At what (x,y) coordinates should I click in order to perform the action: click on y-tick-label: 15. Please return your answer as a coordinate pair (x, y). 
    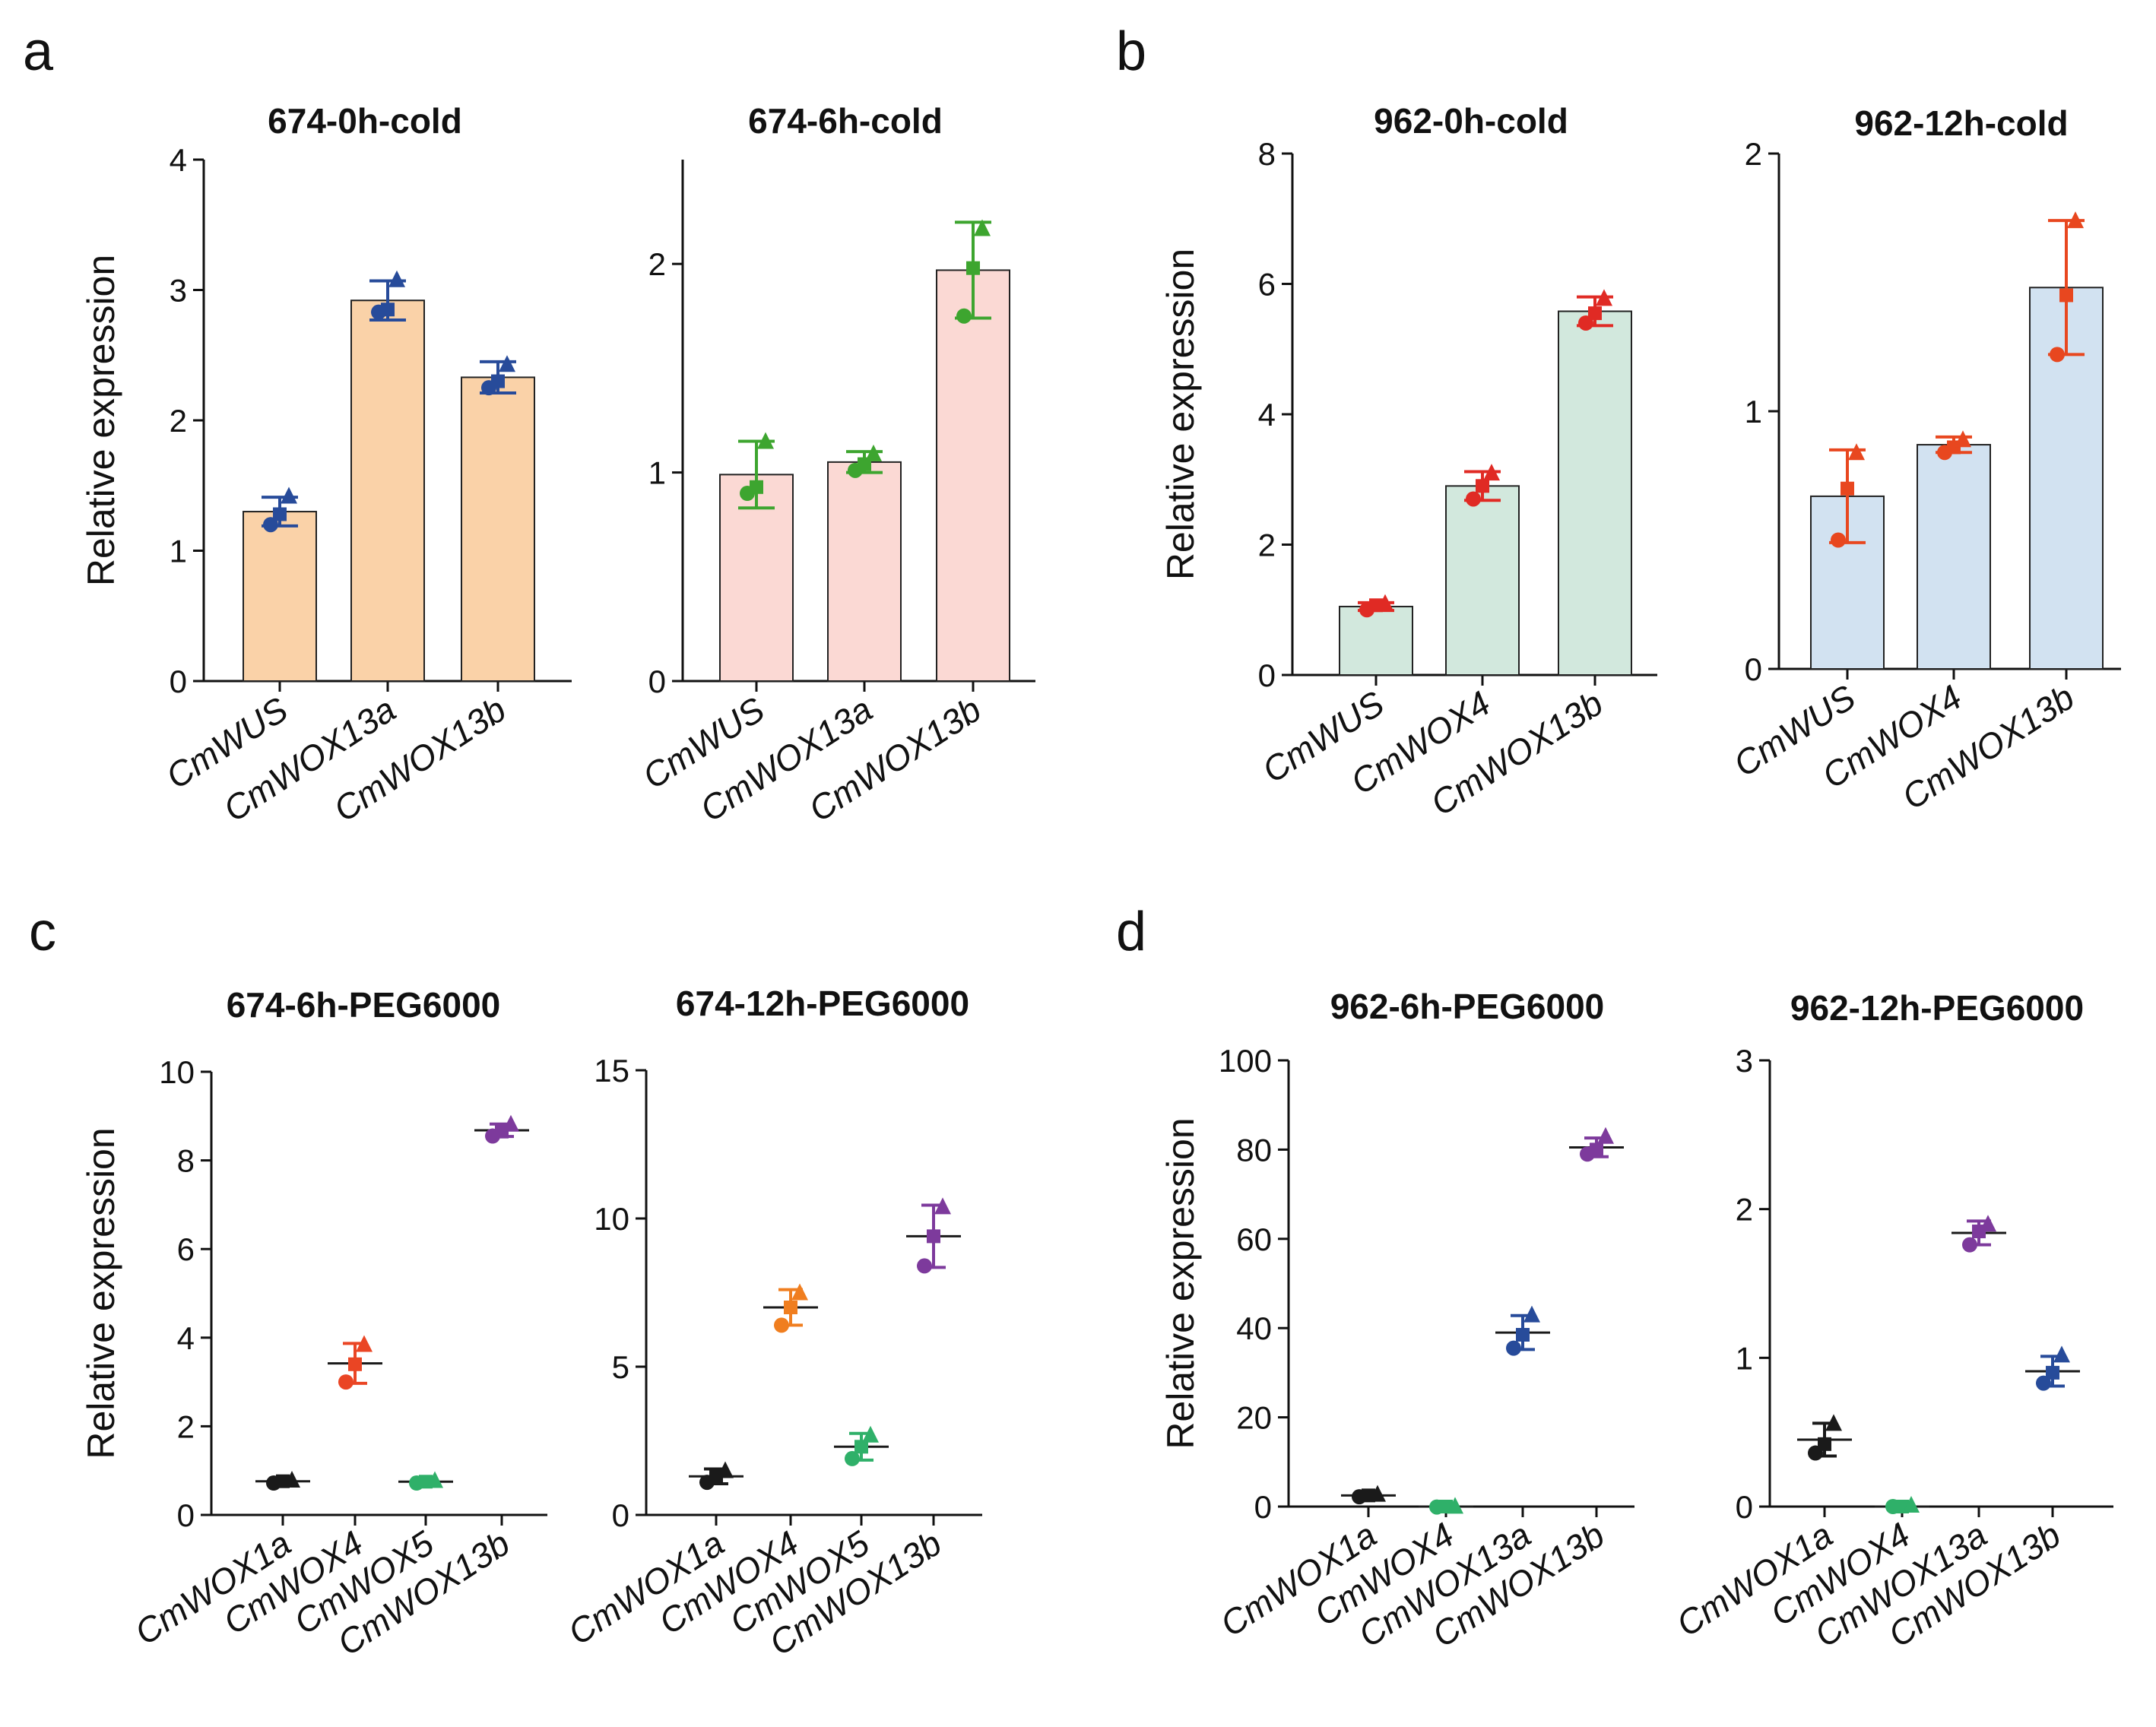
    Looking at the image, I should click on (611, 1071).